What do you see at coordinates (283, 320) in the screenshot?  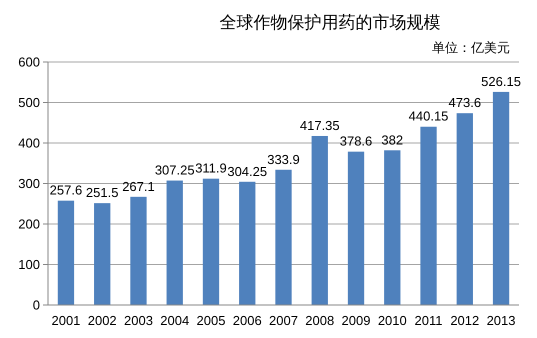 I see `x-tick-label: 2007` at bounding box center [283, 320].